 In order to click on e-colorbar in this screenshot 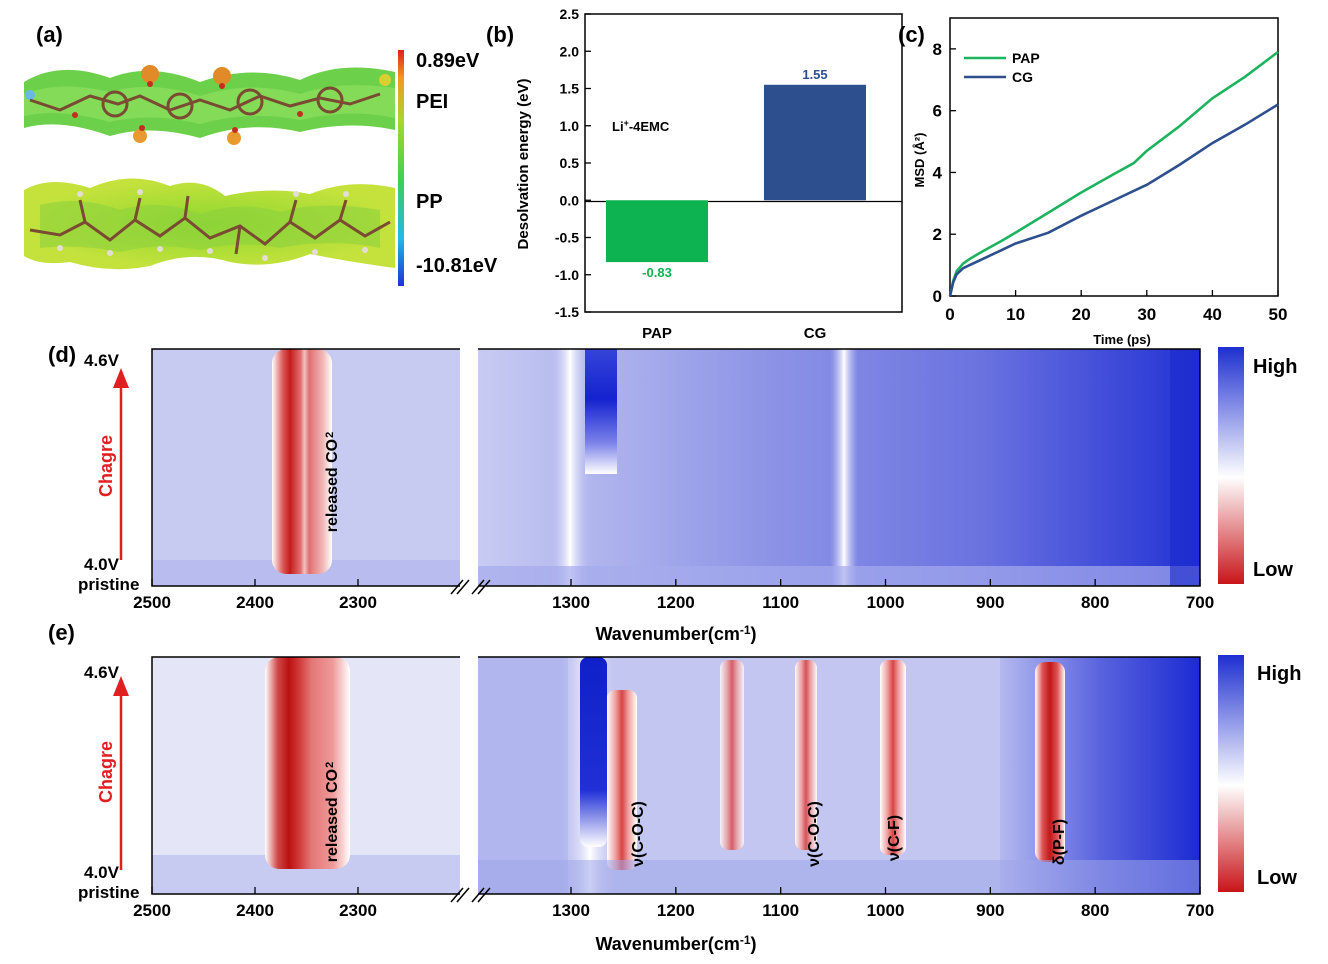, I will do `click(1231, 773)`.